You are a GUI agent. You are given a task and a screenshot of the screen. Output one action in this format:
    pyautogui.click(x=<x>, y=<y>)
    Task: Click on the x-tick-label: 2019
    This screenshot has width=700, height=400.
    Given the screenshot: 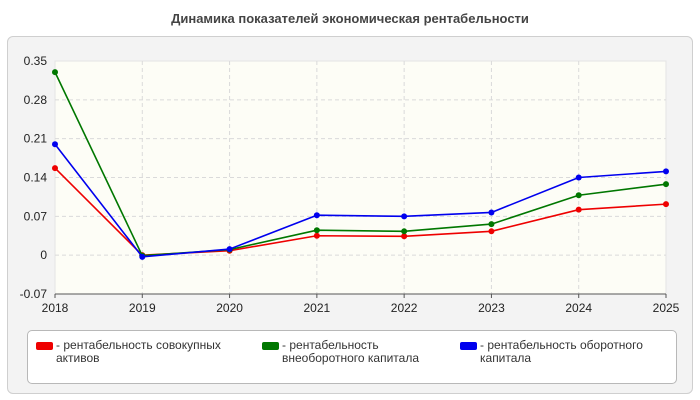 What is the action you would take?
    pyautogui.click(x=142, y=308)
    